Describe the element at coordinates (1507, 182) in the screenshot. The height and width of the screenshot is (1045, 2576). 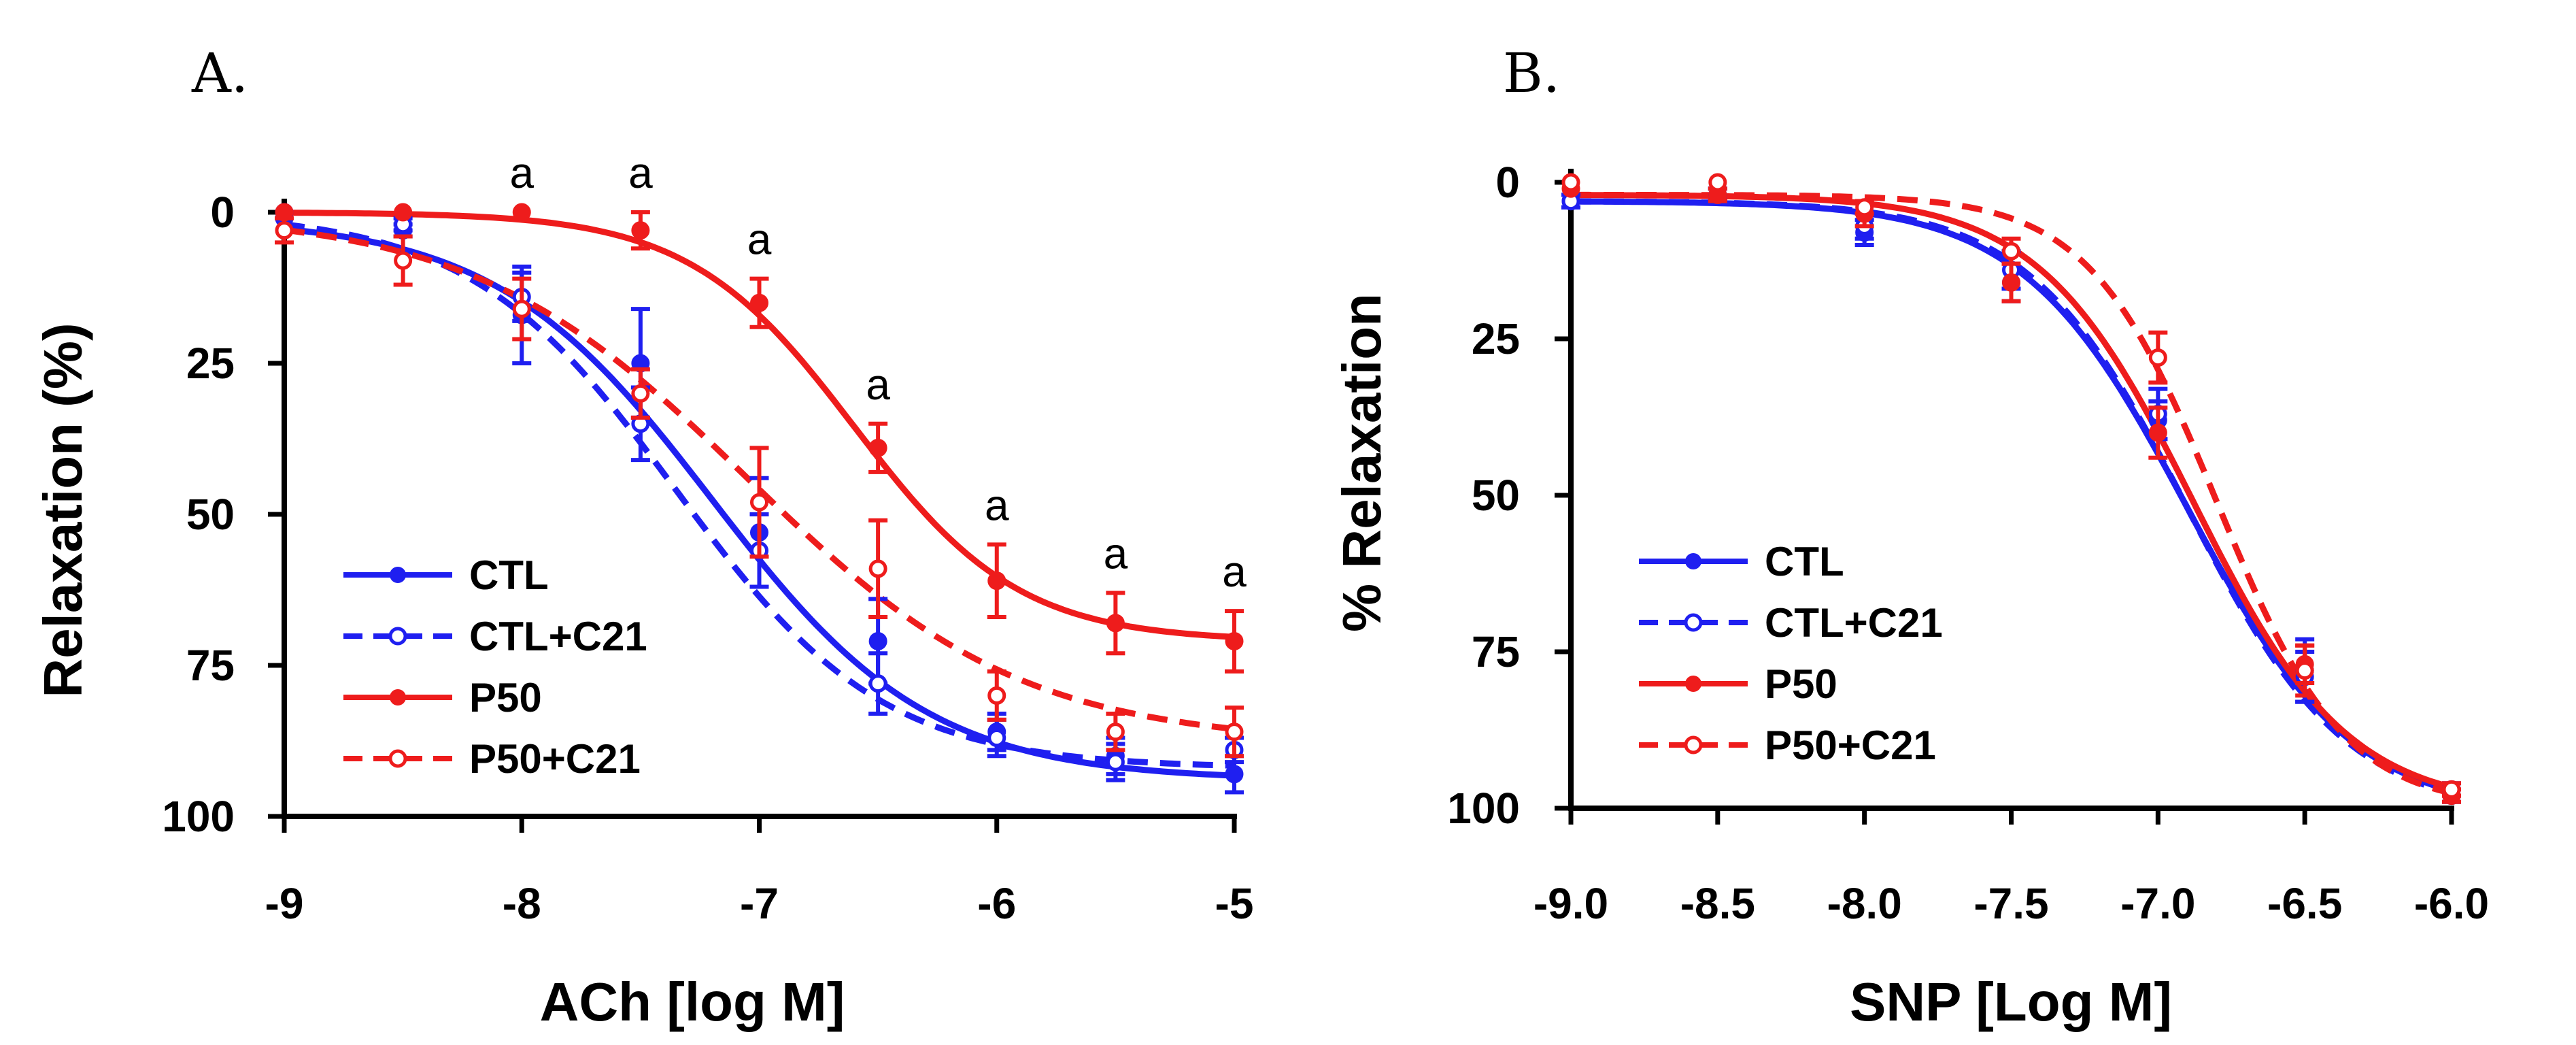
I see `panel-b-y-tick-label: 0` at that location.